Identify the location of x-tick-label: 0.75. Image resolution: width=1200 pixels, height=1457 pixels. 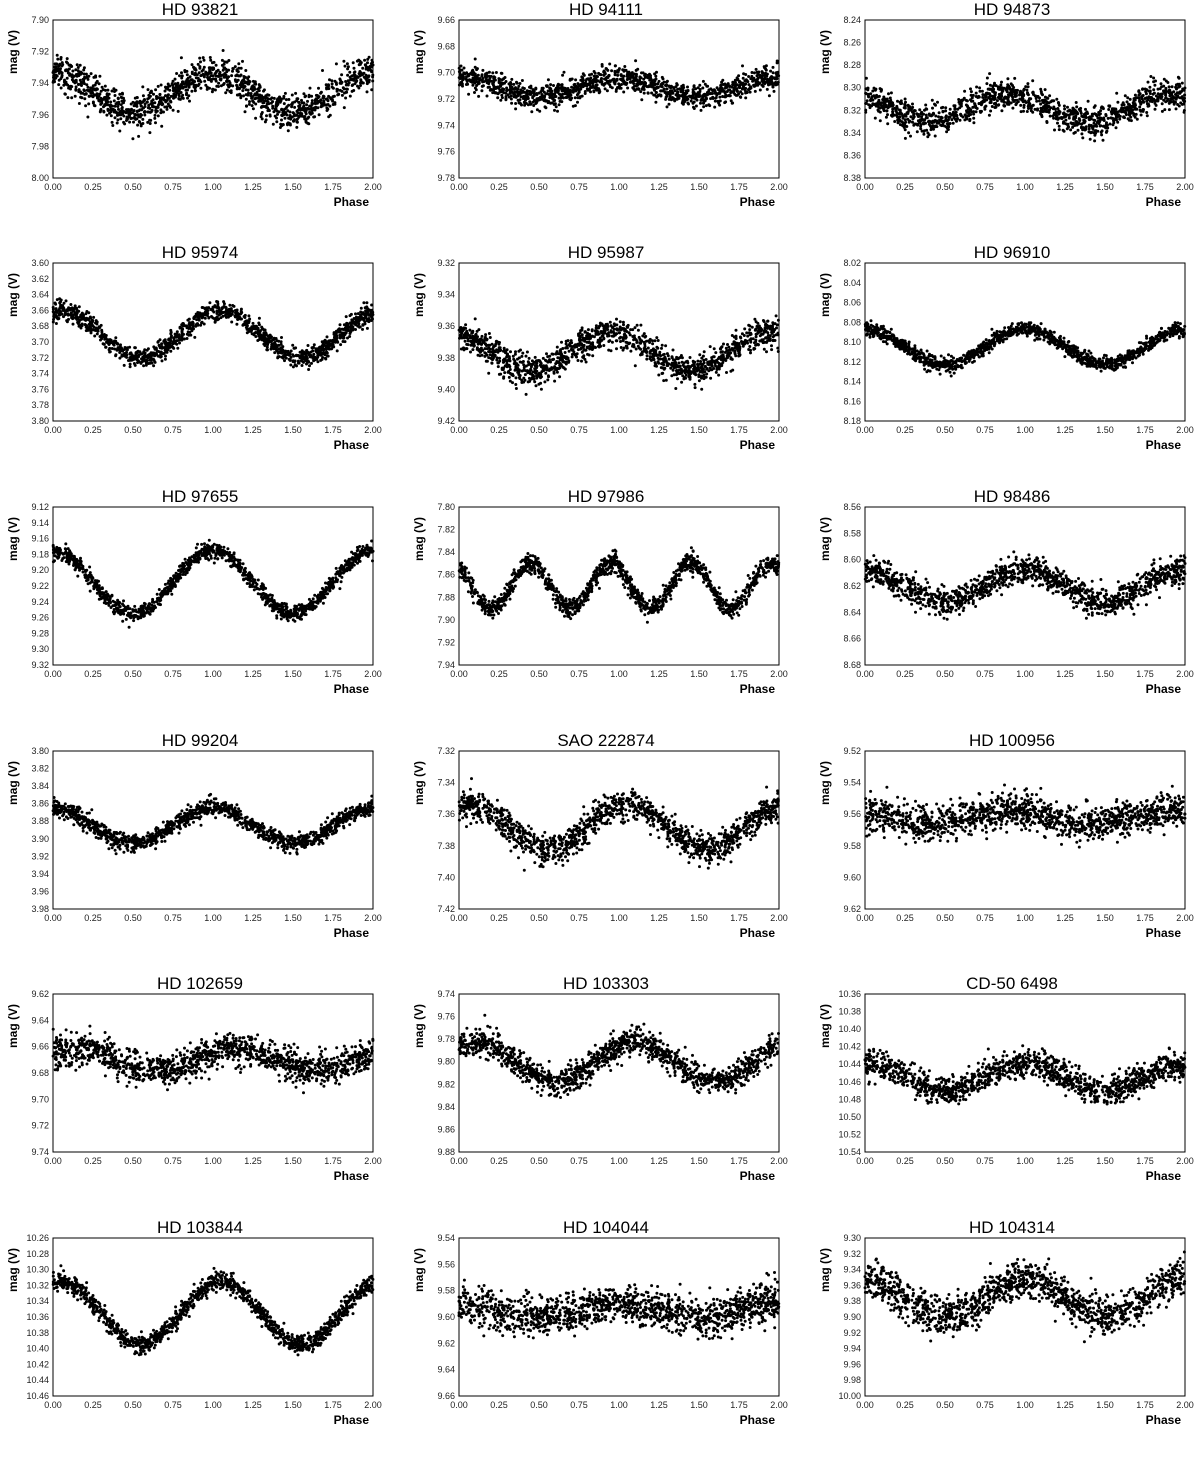
(579, 187).